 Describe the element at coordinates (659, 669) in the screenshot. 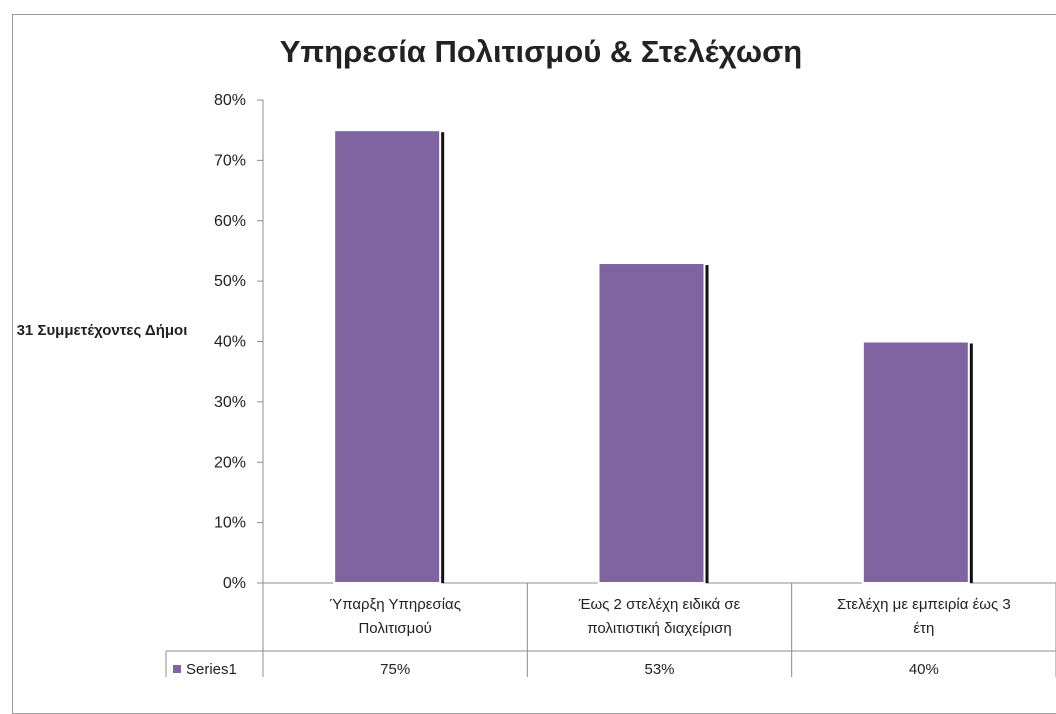

I see `data-label: 53%` at that location.